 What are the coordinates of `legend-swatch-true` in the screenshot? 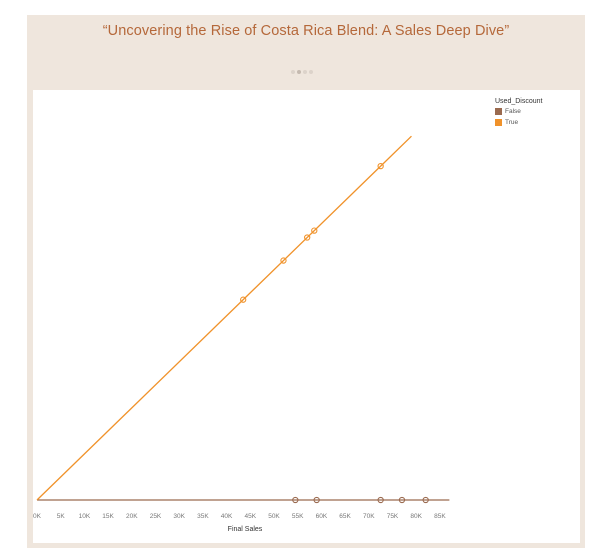 It's located at (498, 122).